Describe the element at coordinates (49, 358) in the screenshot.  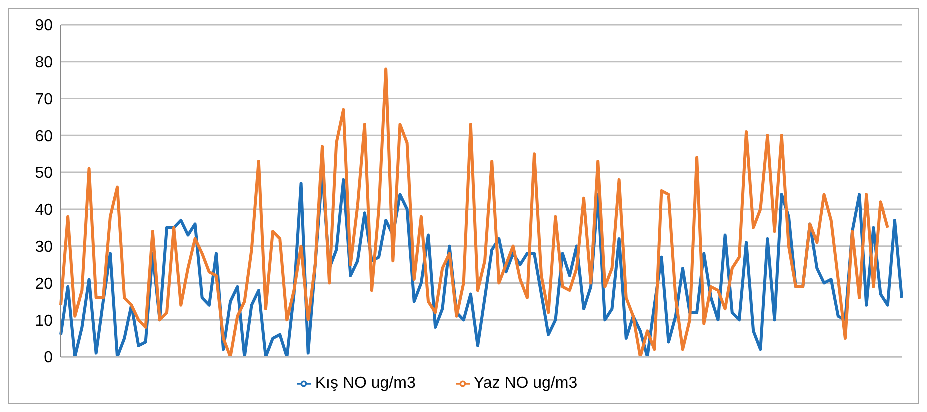
I see `y-tick-label: 0` at that location.